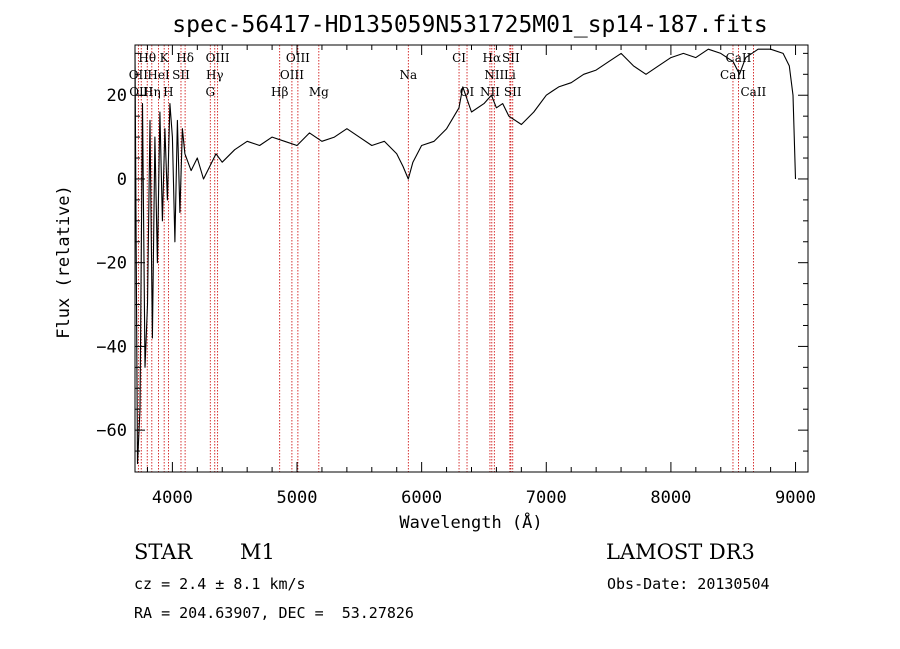 This screenshot has width=900, height=649. What do you see at coordinates (111, 347) in the screenshot?
I see `y-tick-label: −40` at bounding box center [111, 347].